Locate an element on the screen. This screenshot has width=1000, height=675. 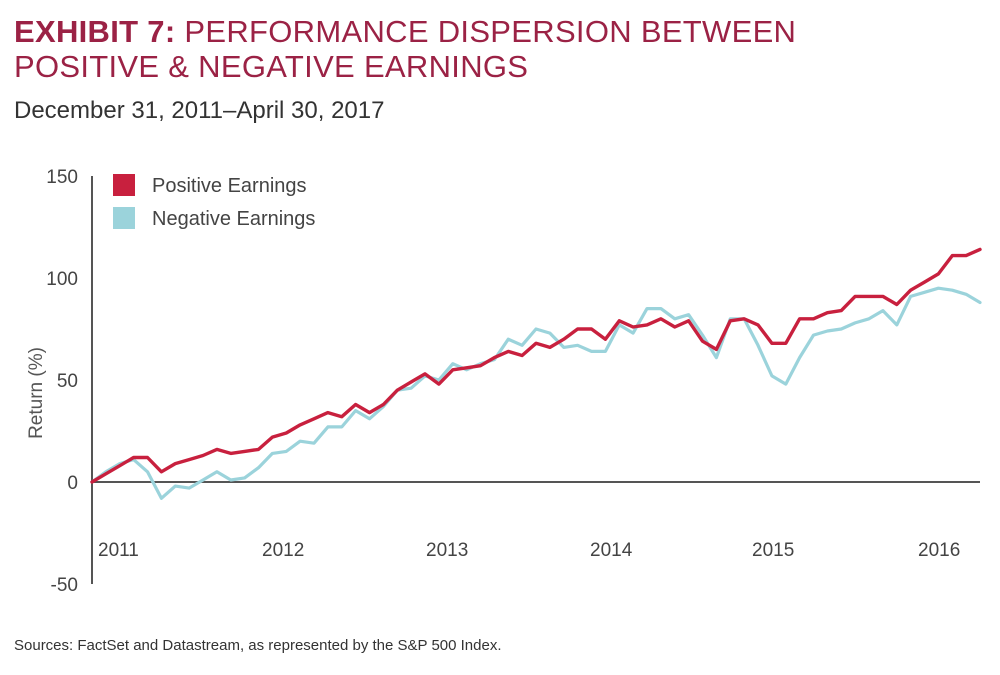
legend-label-positive: Positive Earnings is located at coordinates (229, 186).